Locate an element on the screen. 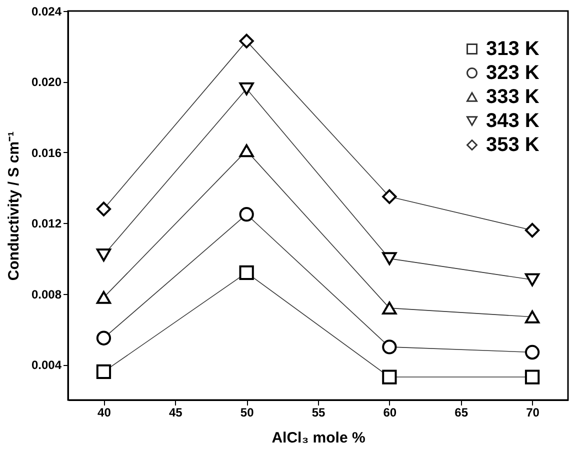  y-tick-label: 0.020 is located at coordinates (46, 82).